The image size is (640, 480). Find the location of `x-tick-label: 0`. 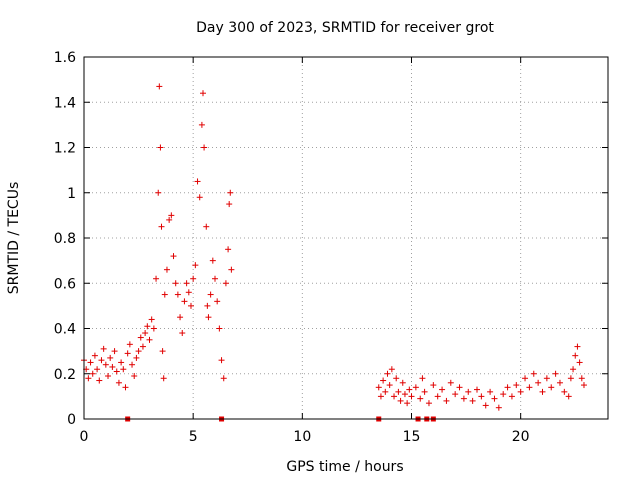

x-tick-label: 0 is located at coordinates (84, 437).